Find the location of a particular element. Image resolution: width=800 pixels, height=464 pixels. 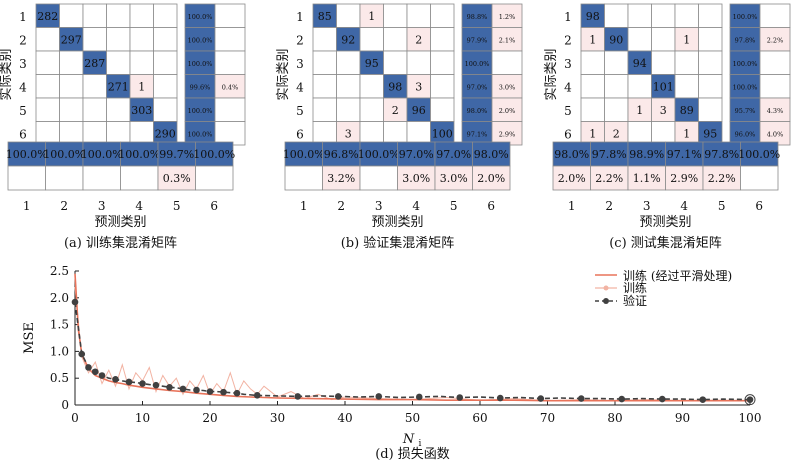

matrix-cell-value: 290 is located at coordinates (165, 133).